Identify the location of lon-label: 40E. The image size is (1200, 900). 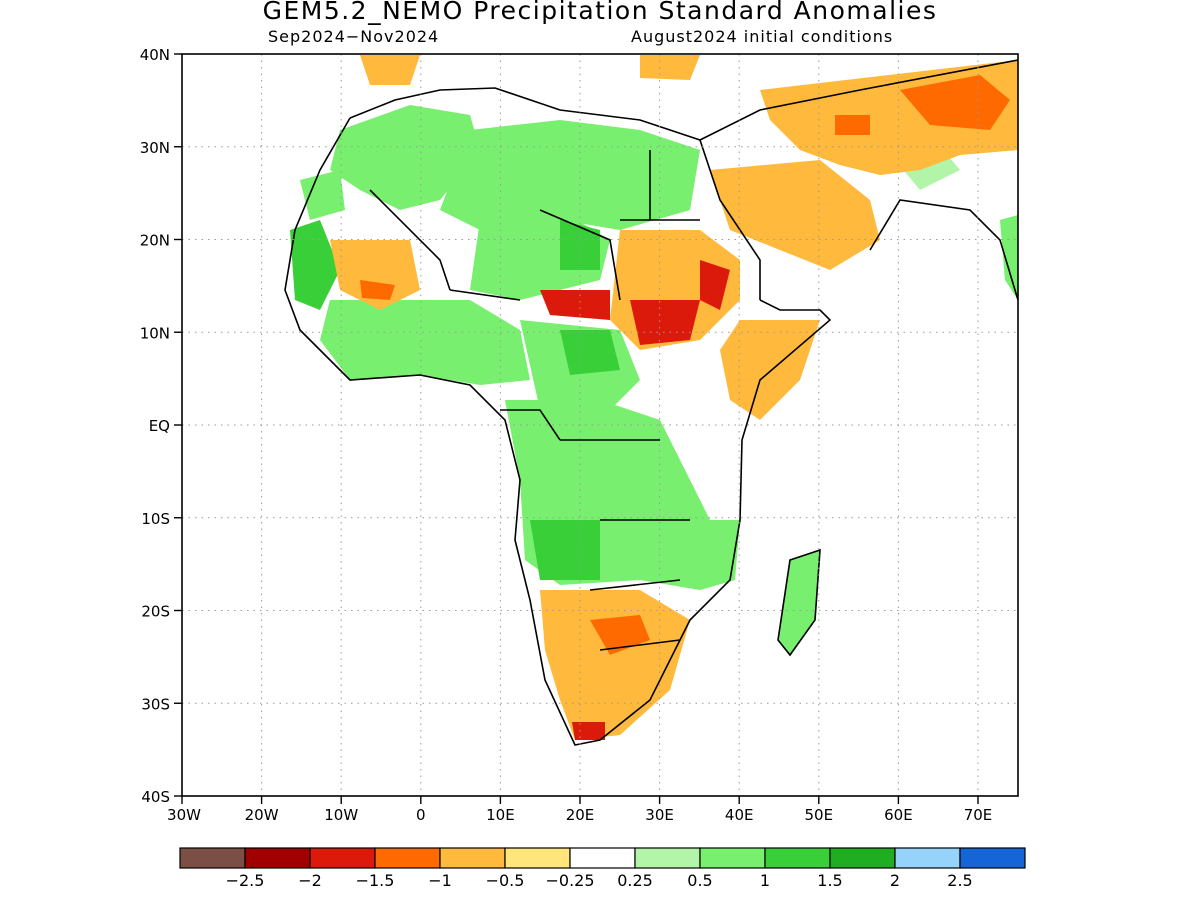
(739, 815).